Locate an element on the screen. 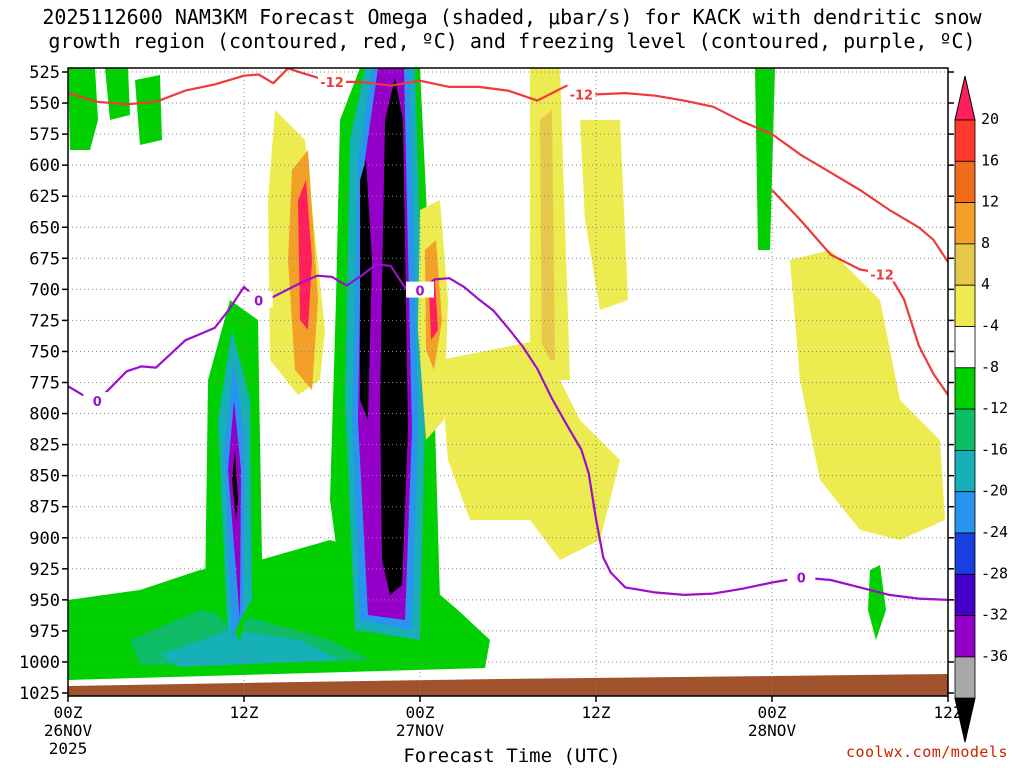  omega-region-purple-col1 is located at coordinates (234, 510).